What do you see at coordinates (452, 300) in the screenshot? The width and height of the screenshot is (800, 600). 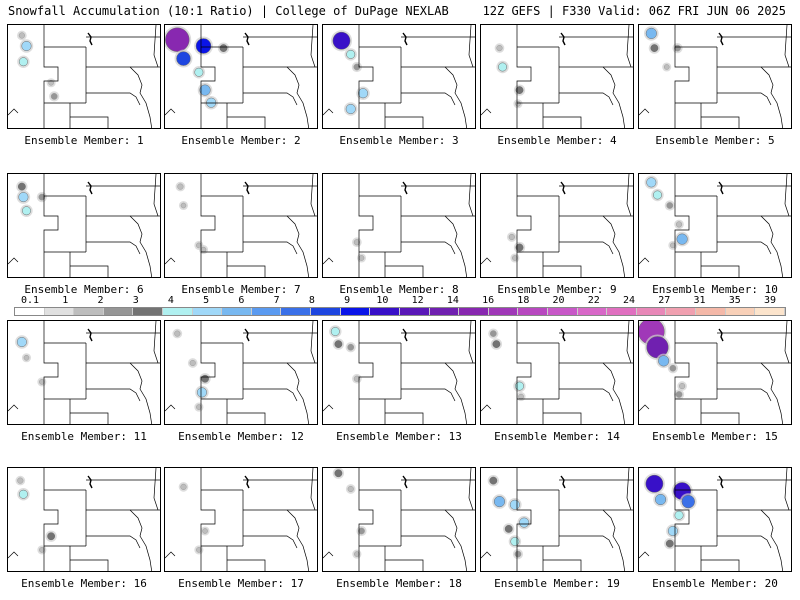 I see `colorbar-tick-label: 14` at bounding box center [452, 300].